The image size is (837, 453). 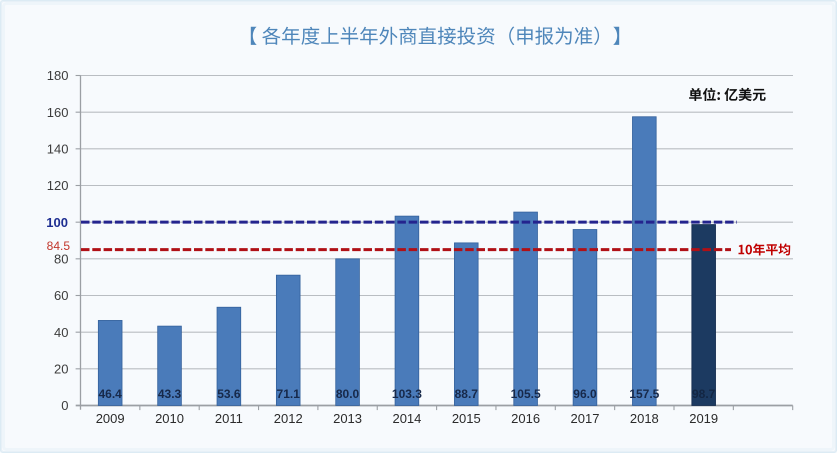 What do you see at coordinates (585, 394) in the screenshot?
I see `svg-text: 96.0` at bounding box center [585, 394].